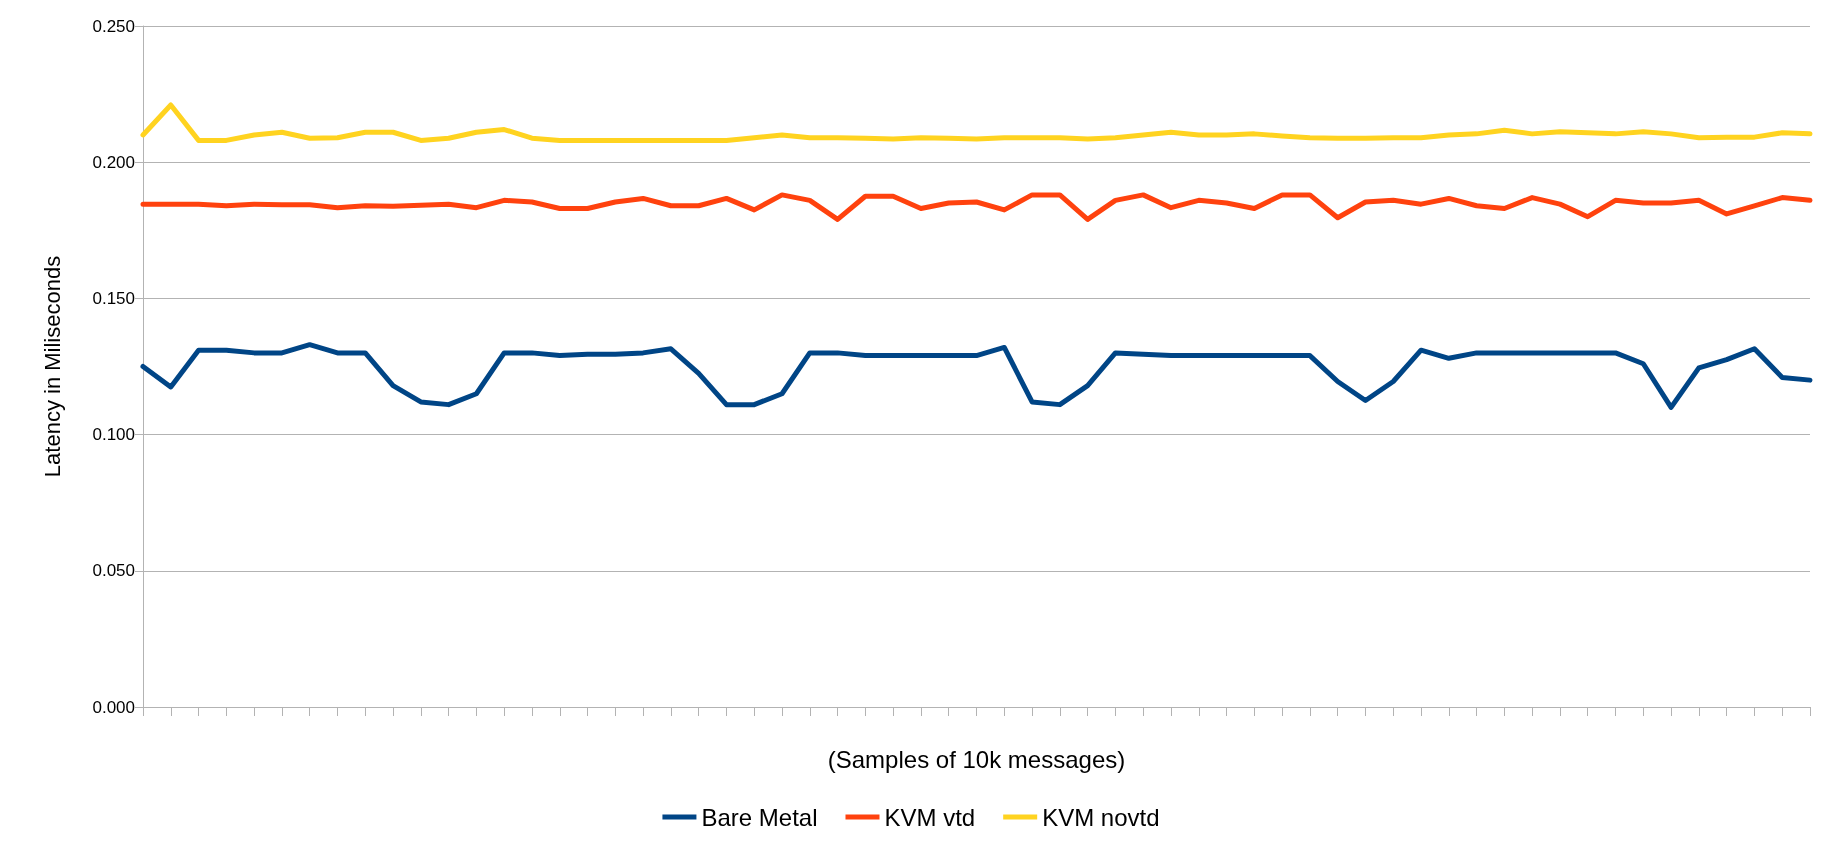  Describe the element at coordinates (113, 26) in the screenshot. I see `y-tick-label: 0.250` at that location.